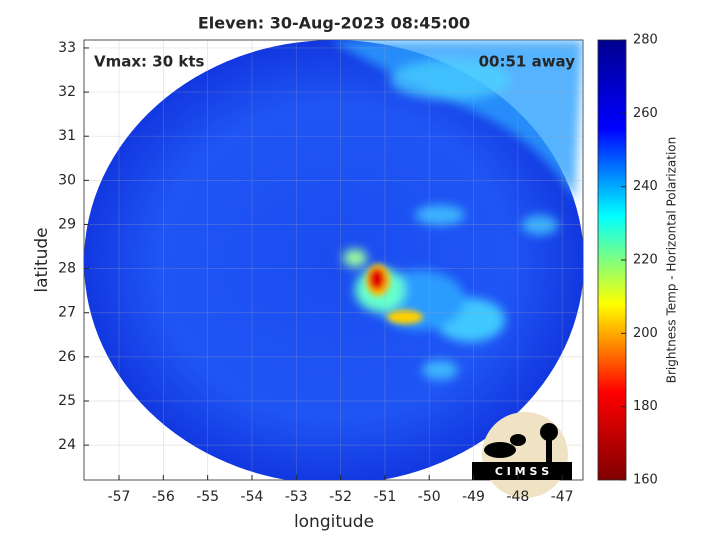 The image size is (720, 540). Describe the element at coordinates (67, 136) in the screenshot. I see `y-tick-label: 31` at that location.